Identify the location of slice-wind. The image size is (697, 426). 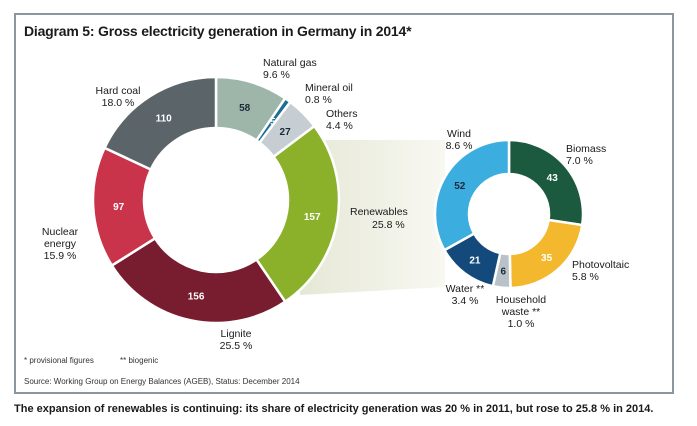
(472, 195).